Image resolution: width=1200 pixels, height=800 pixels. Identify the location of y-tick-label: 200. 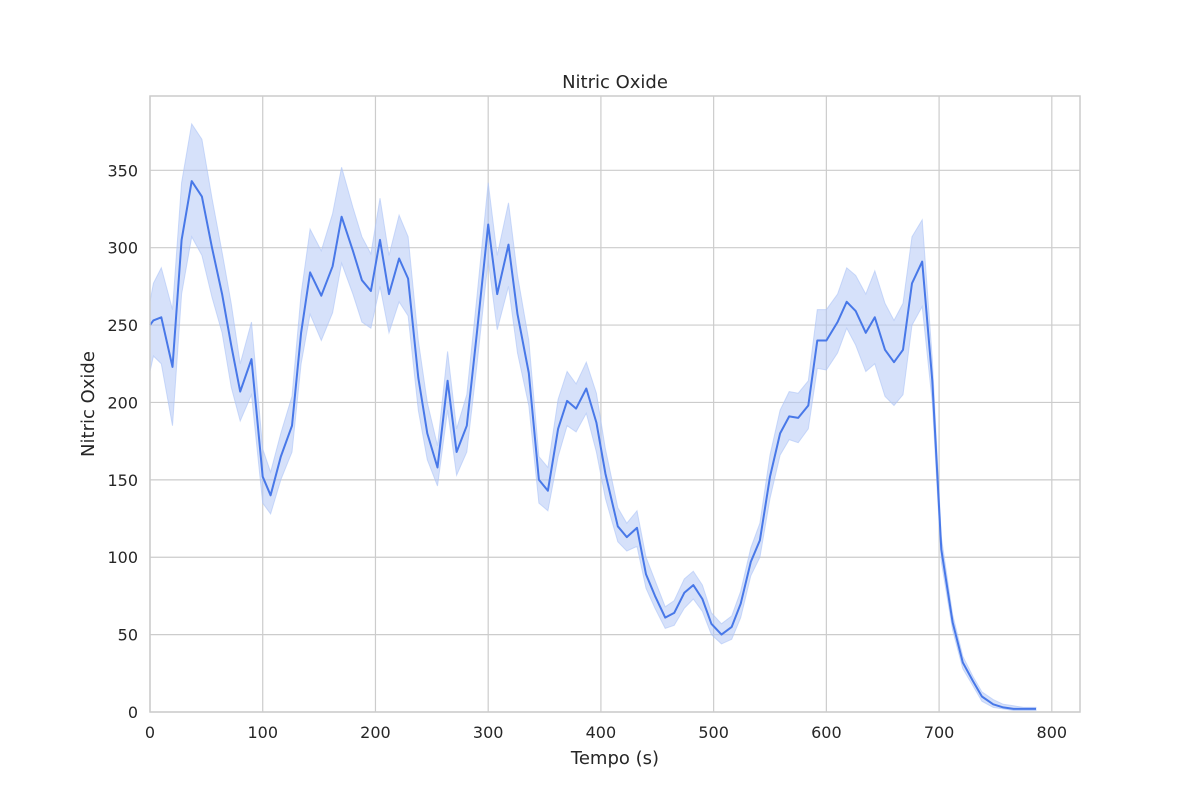
(122, 402).